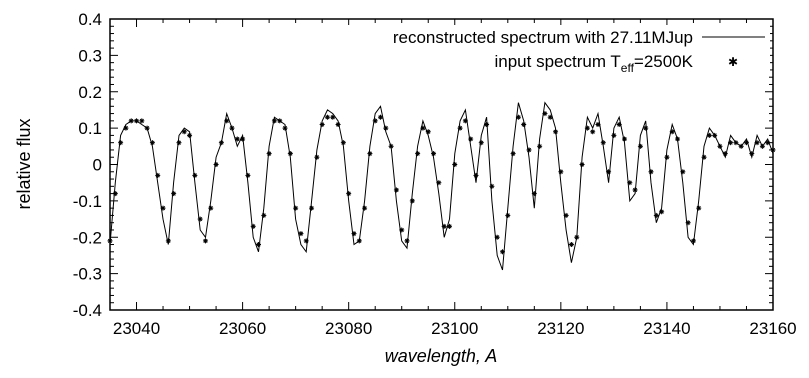 The height and width of the screenshot is (378, 809). I want to click on x-tick-label: 23160, so click(772, 328).